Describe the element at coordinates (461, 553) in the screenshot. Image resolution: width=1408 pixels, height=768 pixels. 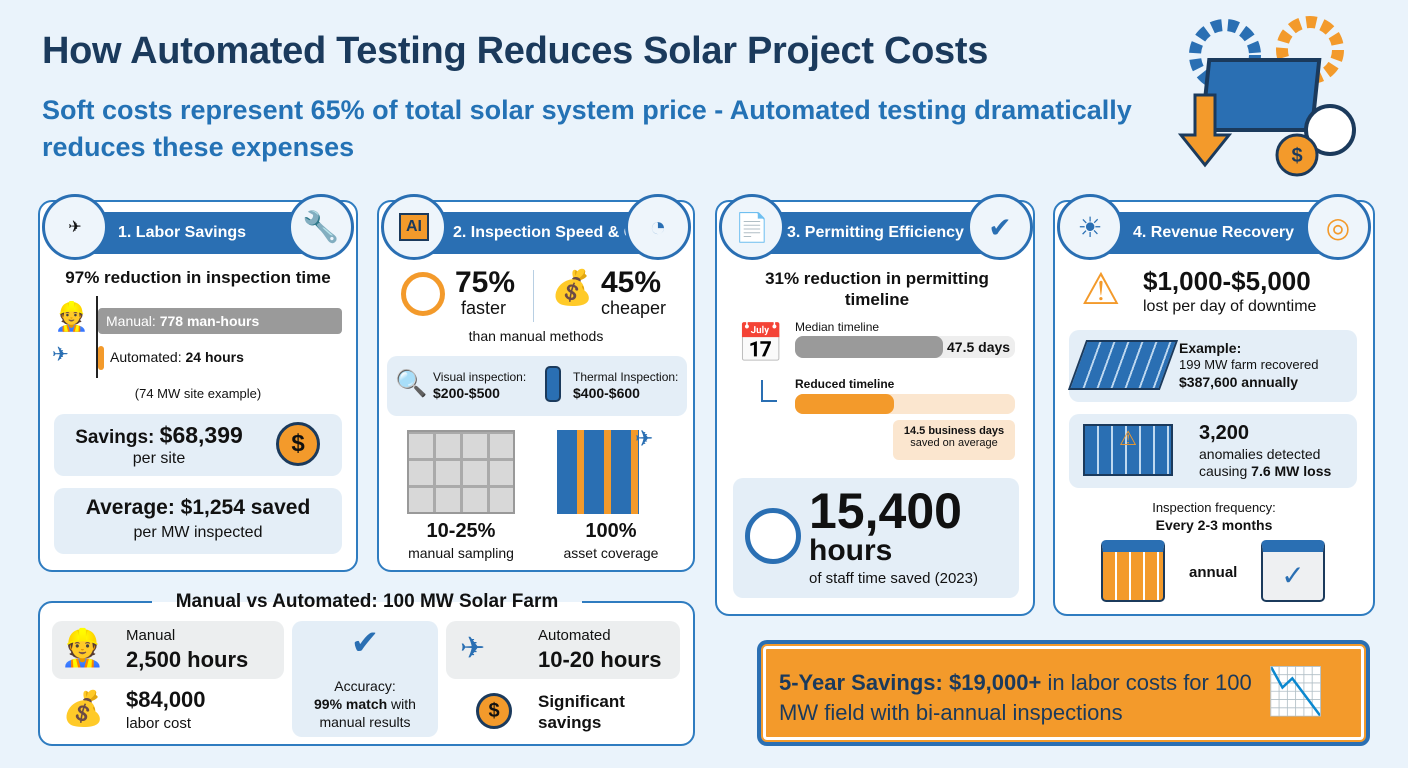
I see `sampling-label: manual sampling` at that location.